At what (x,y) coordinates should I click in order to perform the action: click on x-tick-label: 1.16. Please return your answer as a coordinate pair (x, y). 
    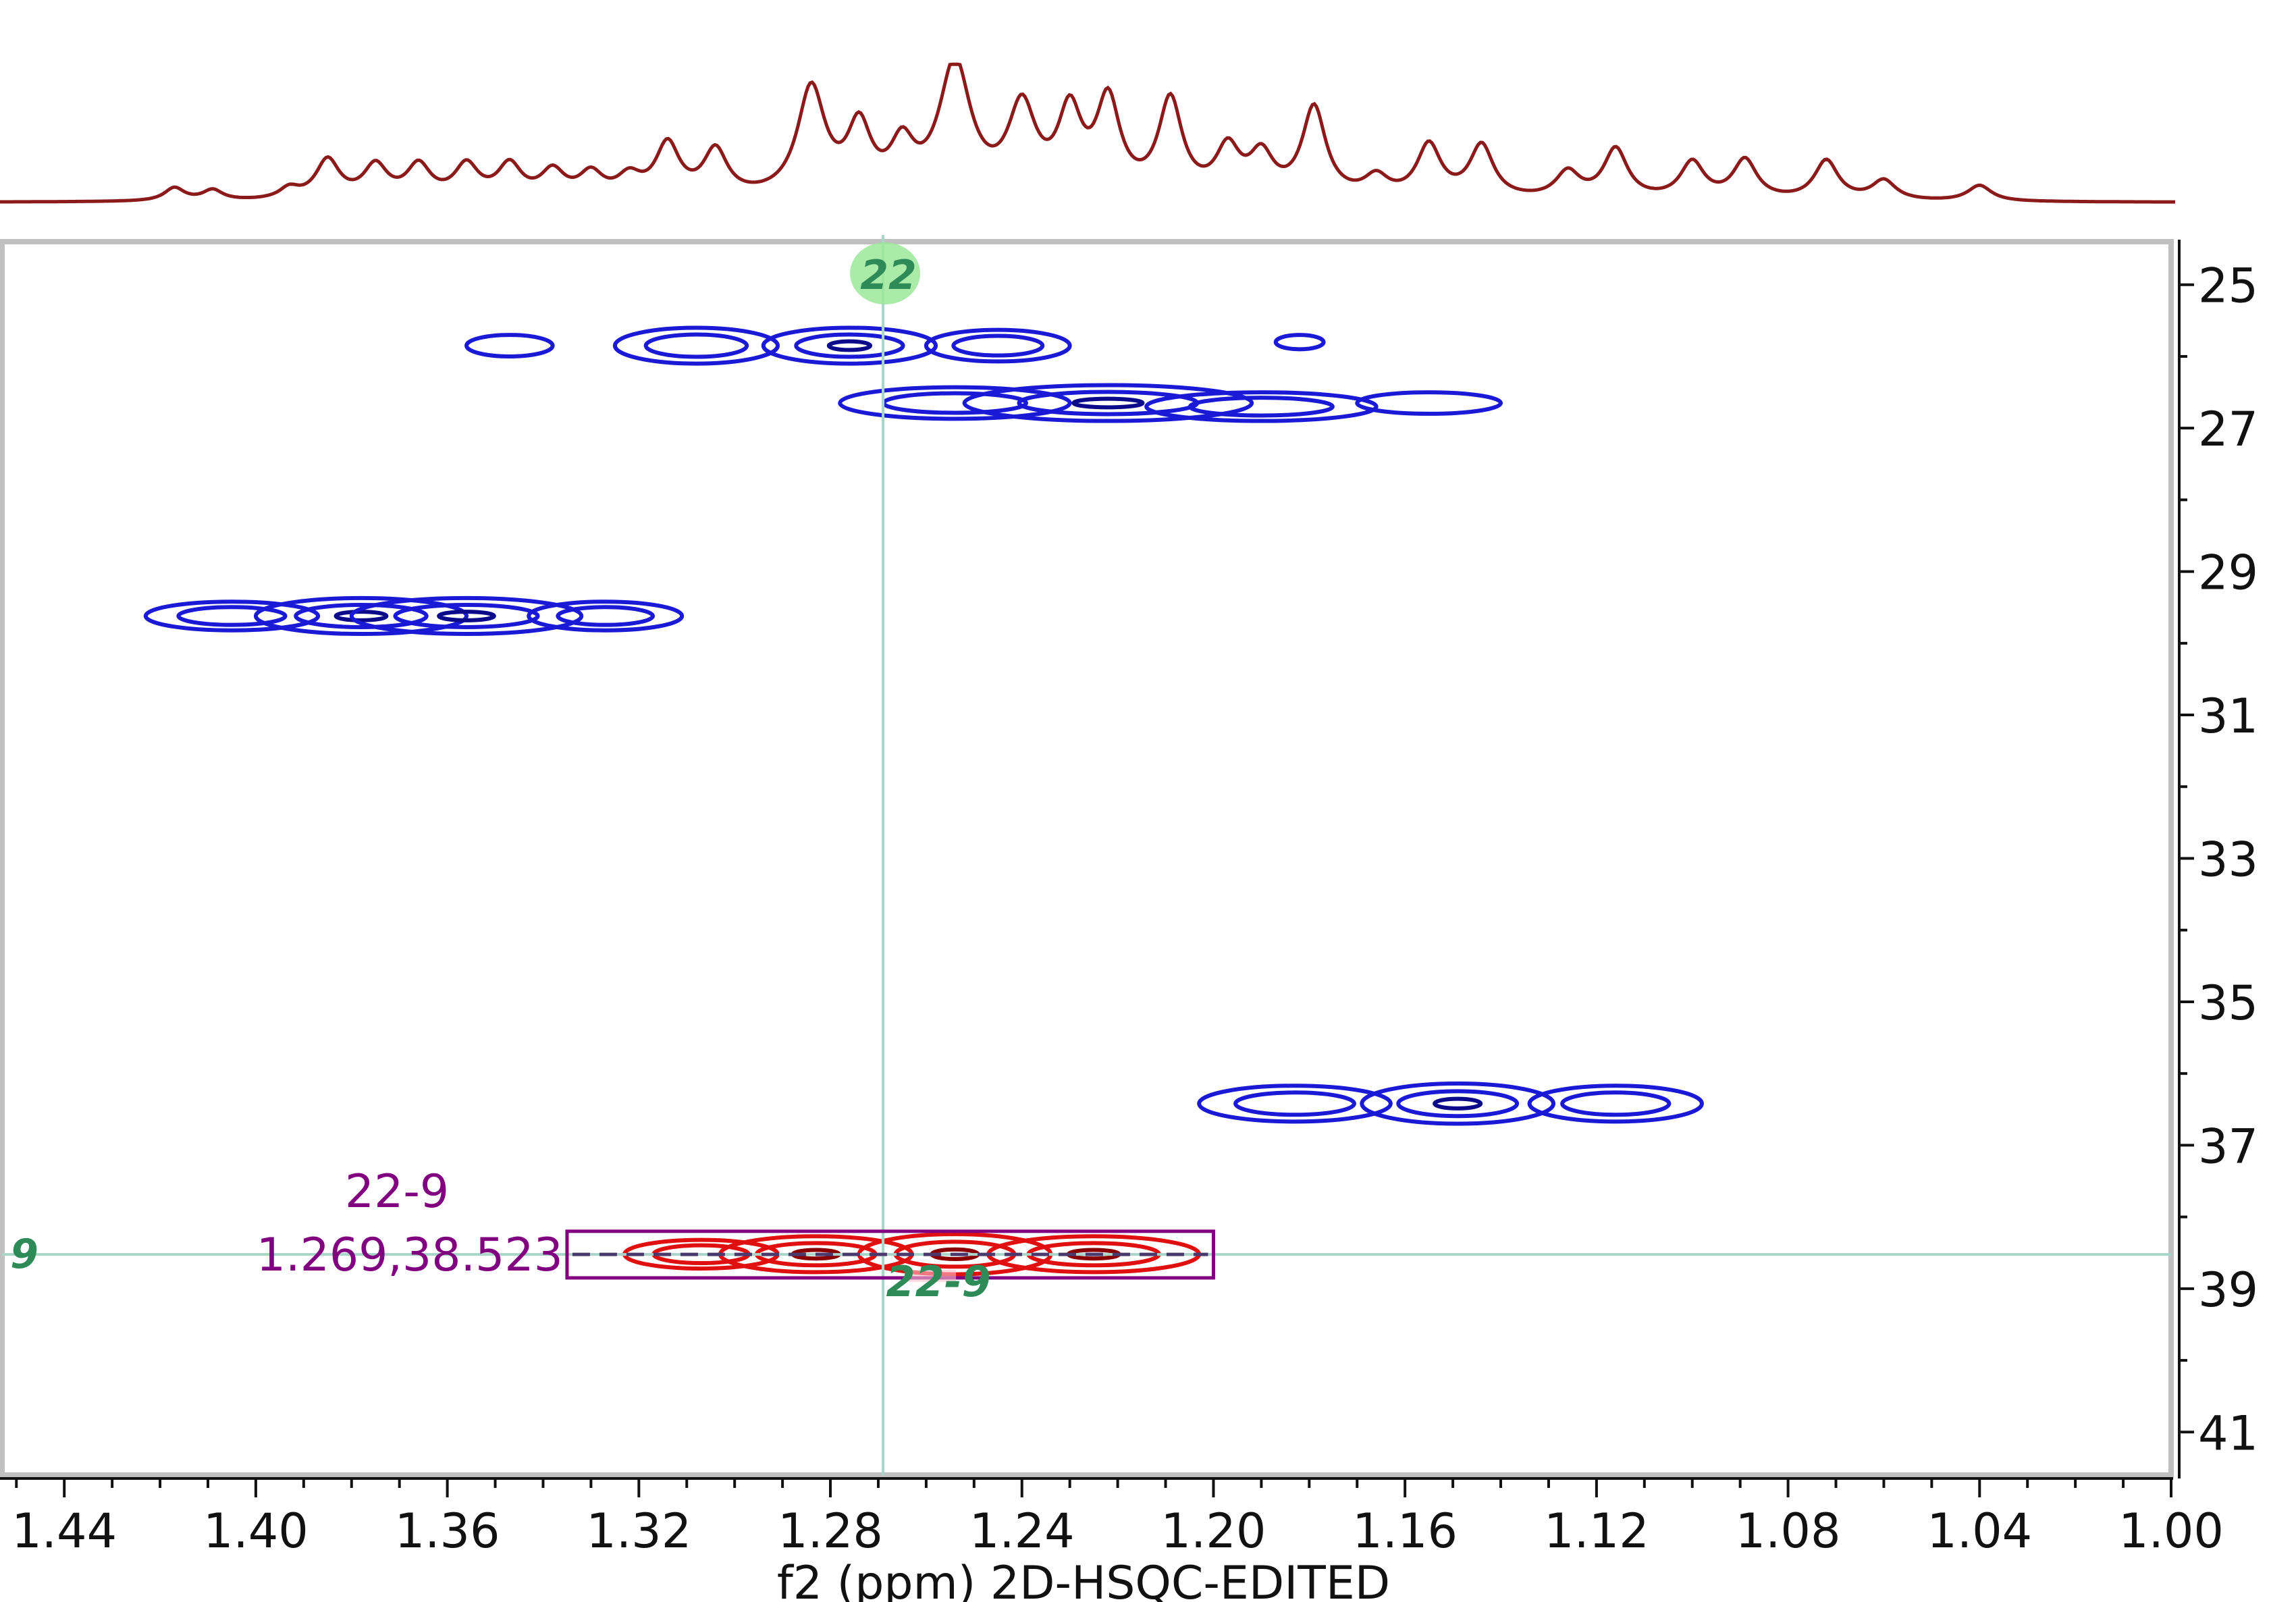
    Looking at the image, I should click on (1405, 1531).